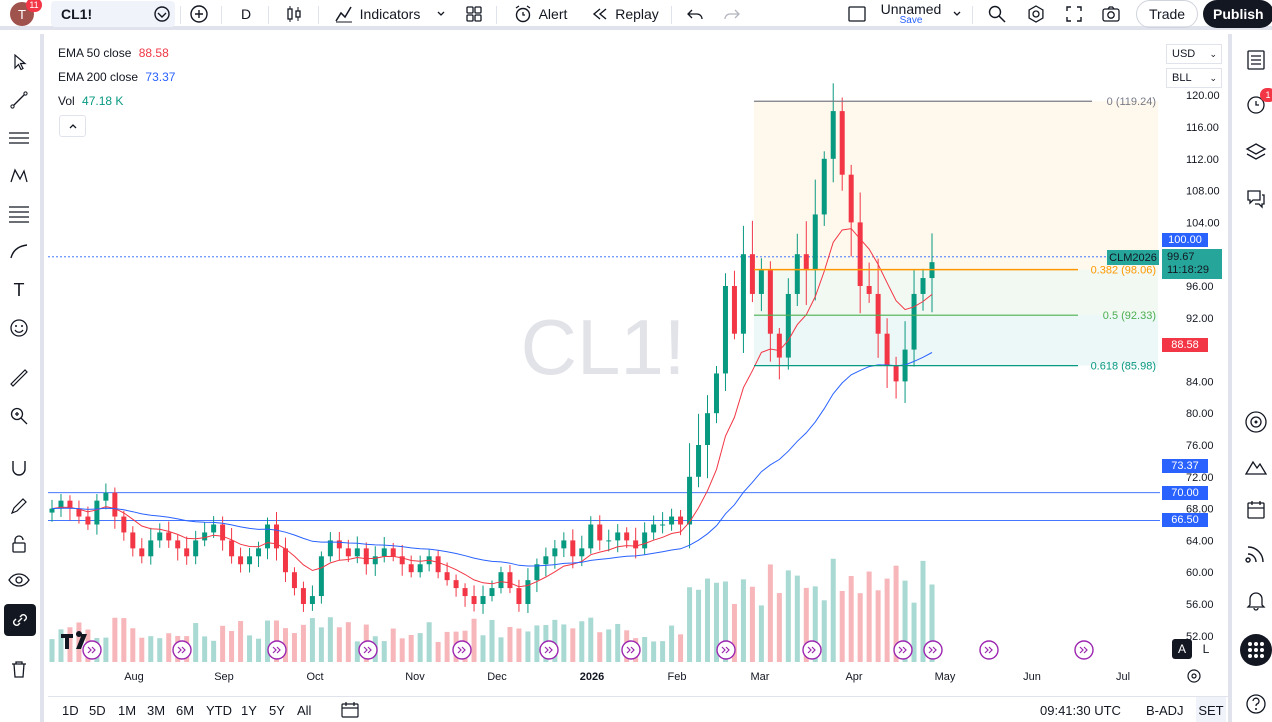 This screenshot has width=1272, height=722. I want to click on range-6m-button: 6M, so click(185, 710).